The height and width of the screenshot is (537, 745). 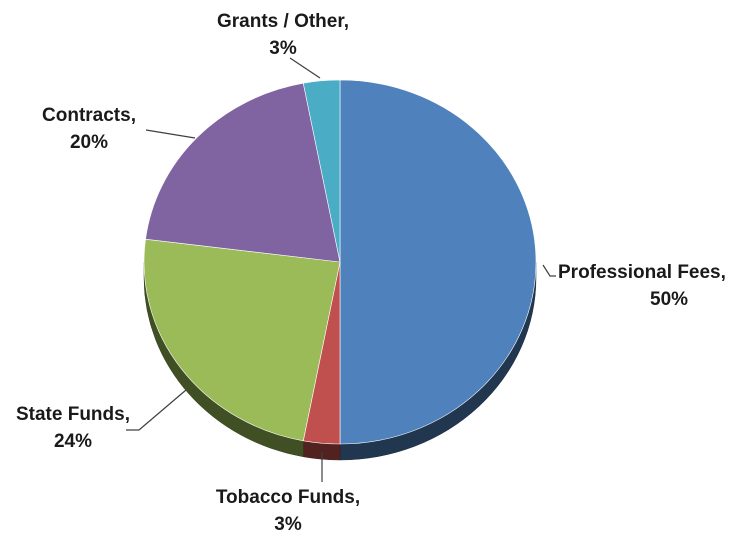 I want to click on pie-slice-grants-other, so click(x=321, y=171).